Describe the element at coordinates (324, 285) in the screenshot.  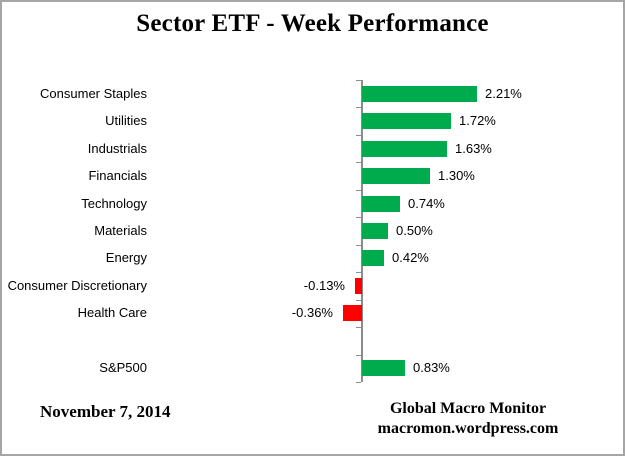
I see `value-label-consumer-discretionary: -0.13%` at that location.